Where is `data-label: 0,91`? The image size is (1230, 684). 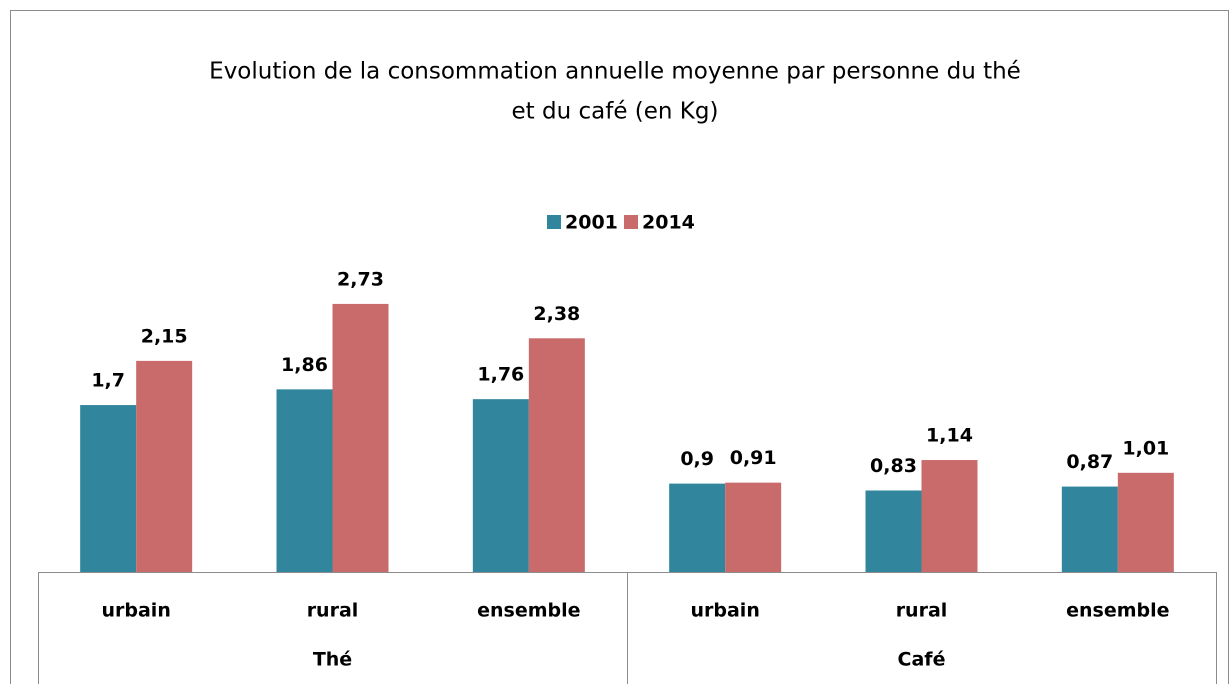 data-label: 0,91 is located at coordinates (753, 458).